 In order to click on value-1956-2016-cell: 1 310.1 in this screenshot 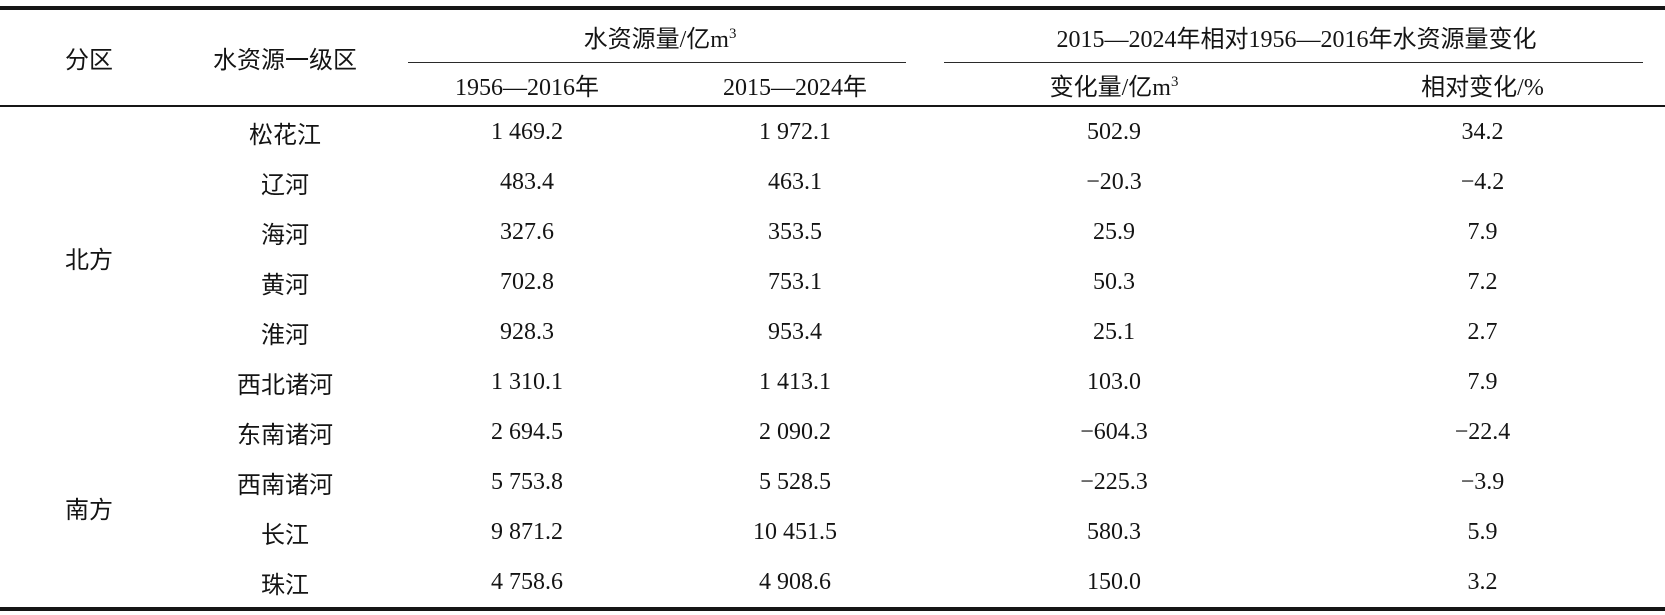, I will do `click(527, 381)`.